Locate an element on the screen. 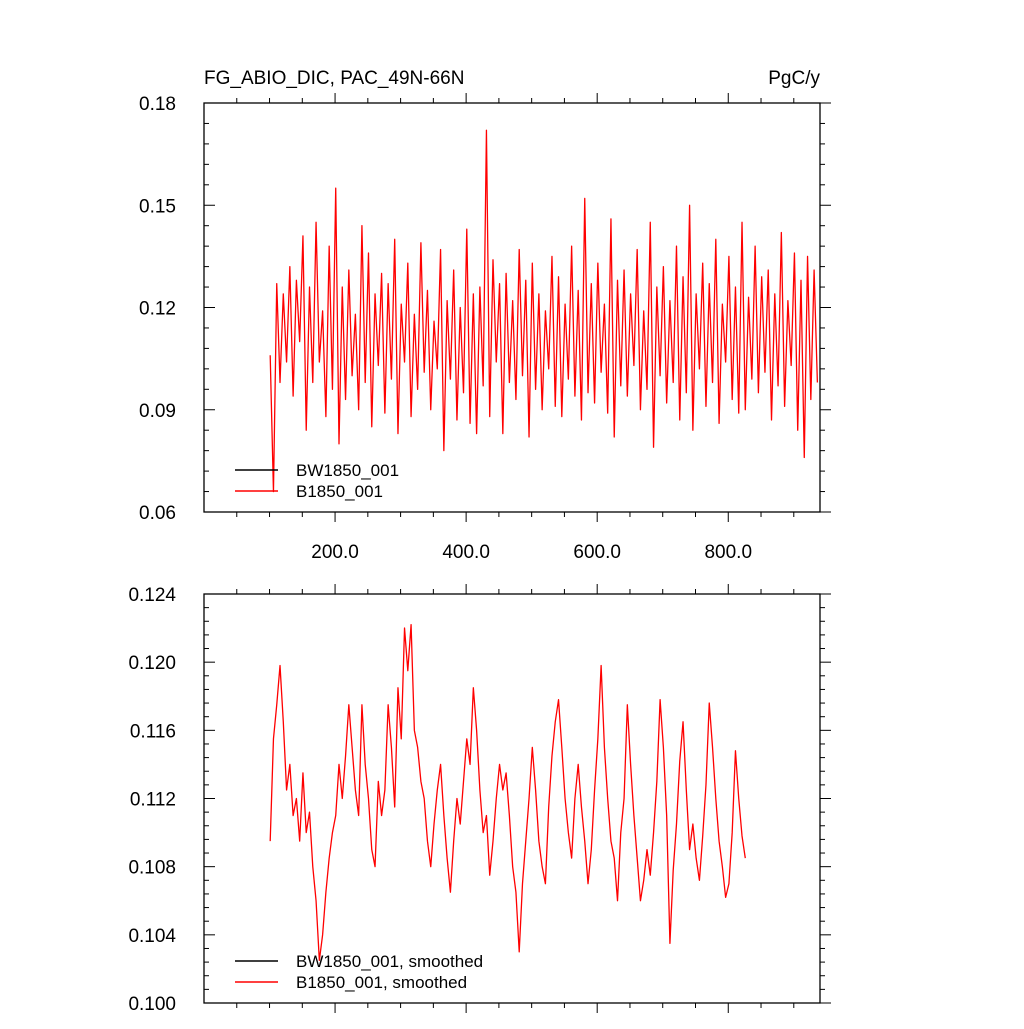 This screenshot has width=1024, height=1029. x-tick-label: 200.0 is located at coordinates (335, 552).